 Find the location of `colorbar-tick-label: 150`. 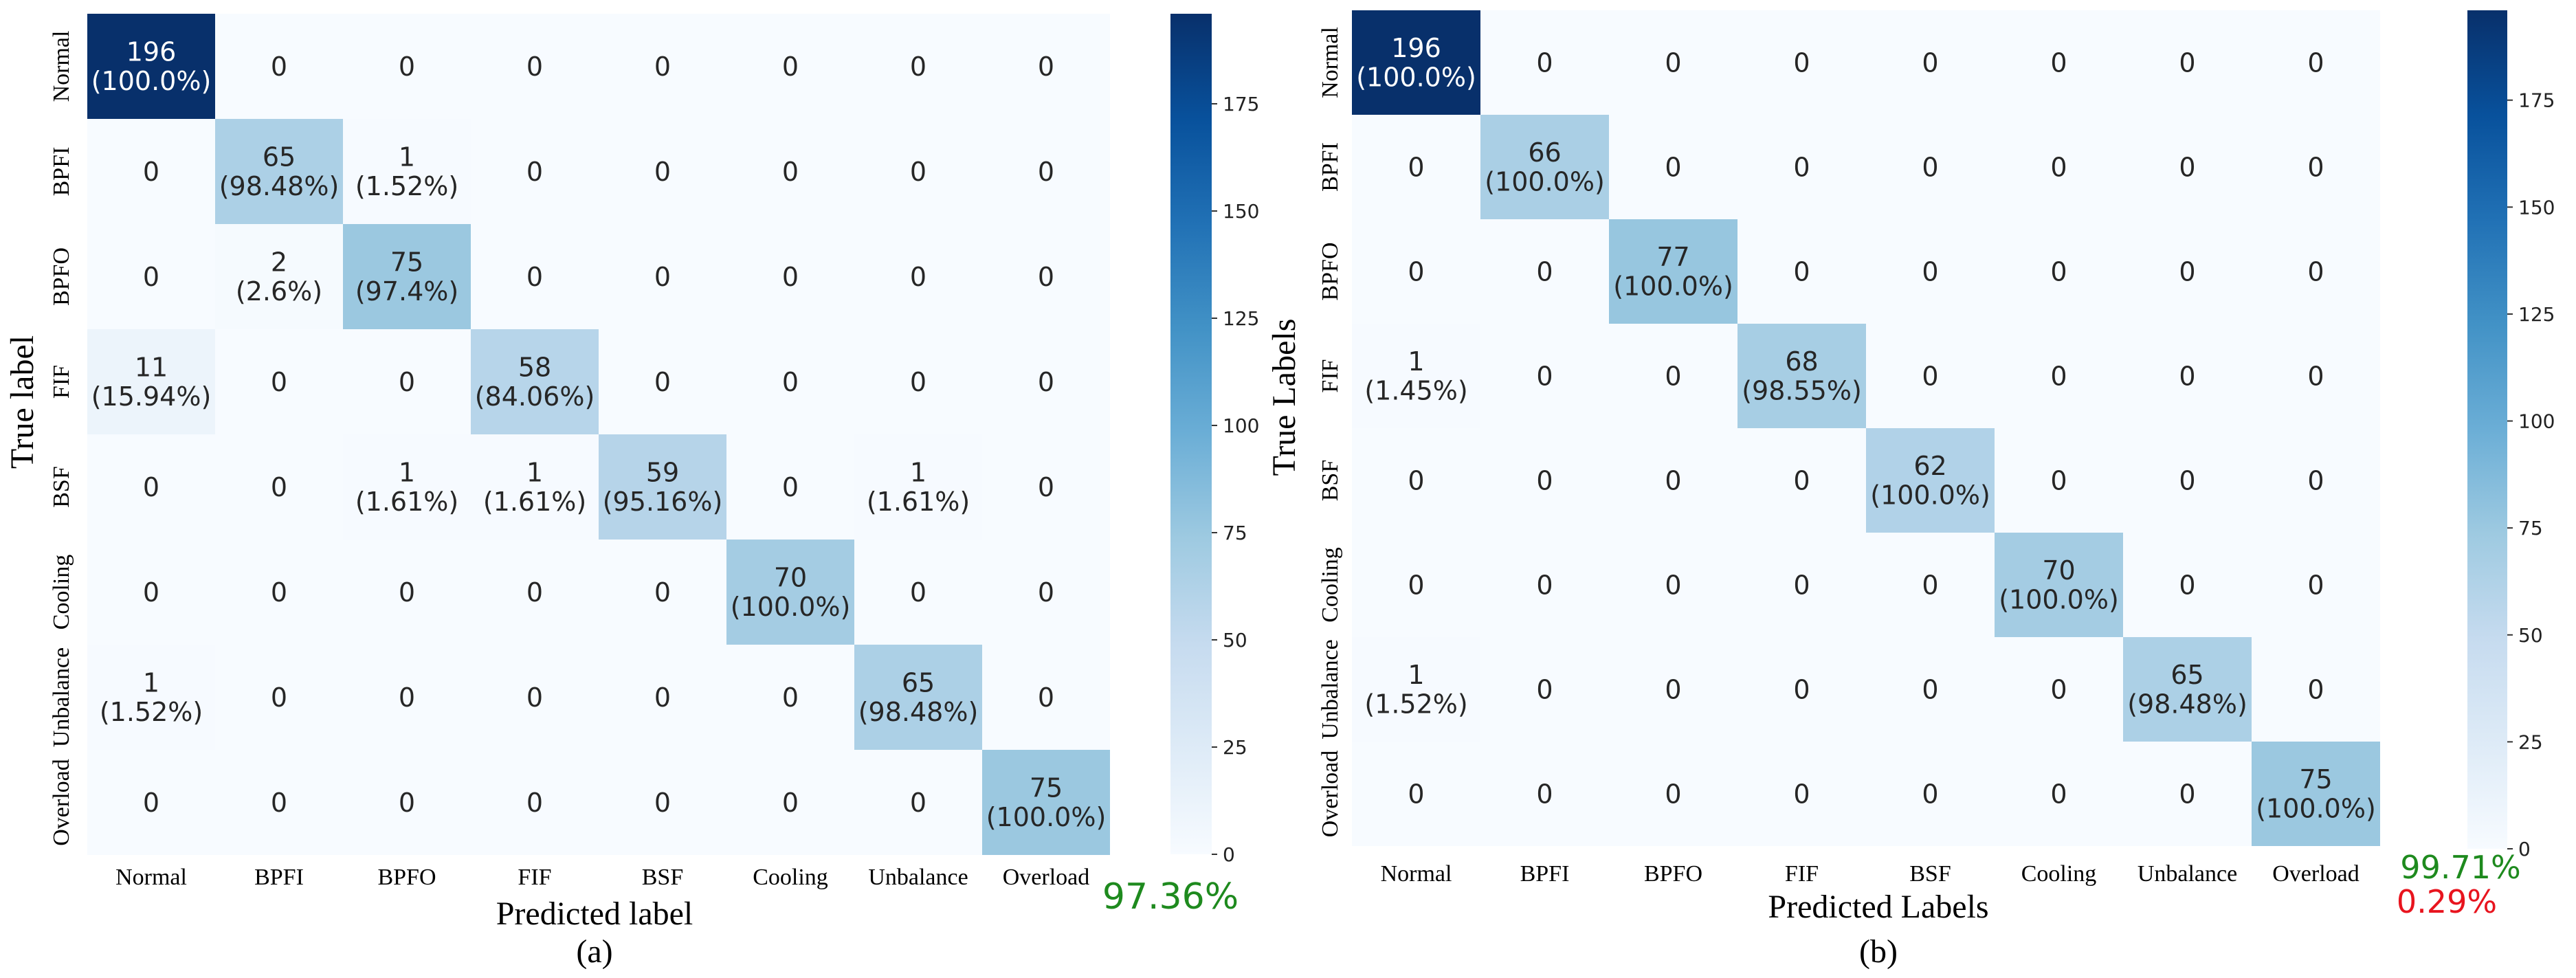

colorbar-tick-label: 150 is located at coordinates (1241, 211).